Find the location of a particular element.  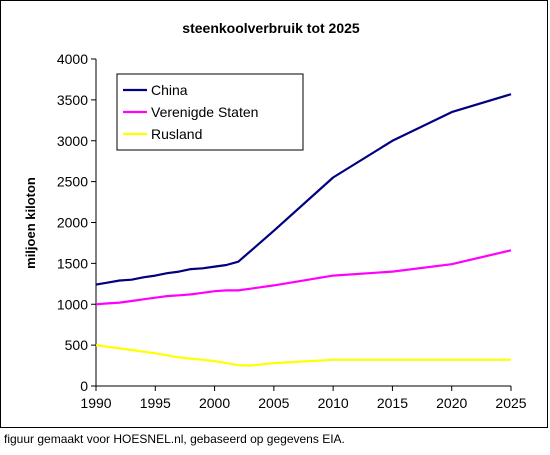

legend-label: Verenigde Staten is located at coordinates (204, 112).